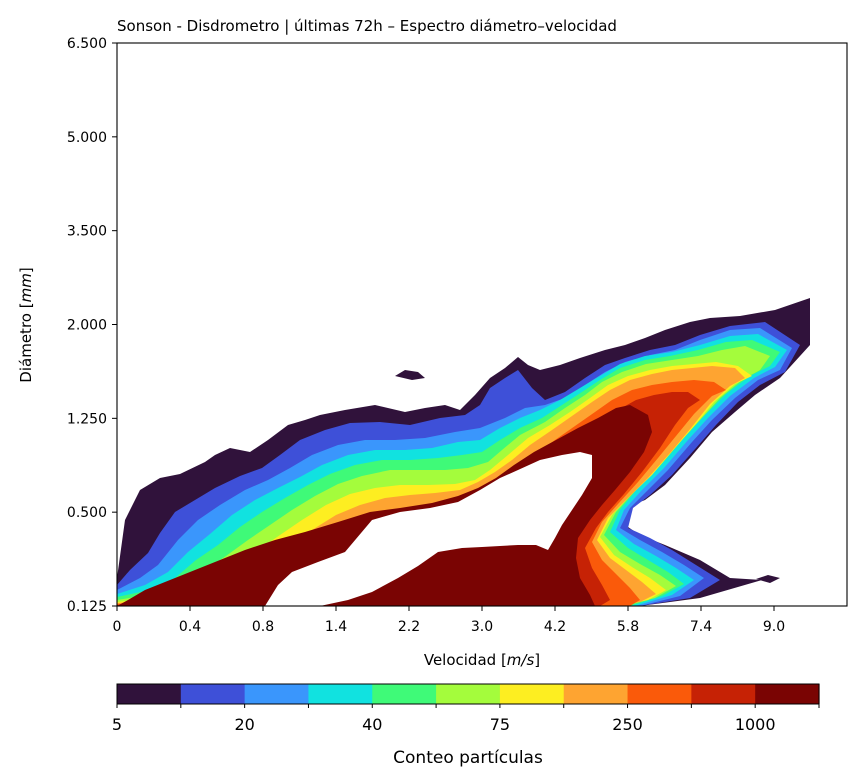 This screenshot has width=861, height=782. Describe the element at coordinates (627, 724) in the screenshot. I see `colorbar-tick-label: 250` at that location.